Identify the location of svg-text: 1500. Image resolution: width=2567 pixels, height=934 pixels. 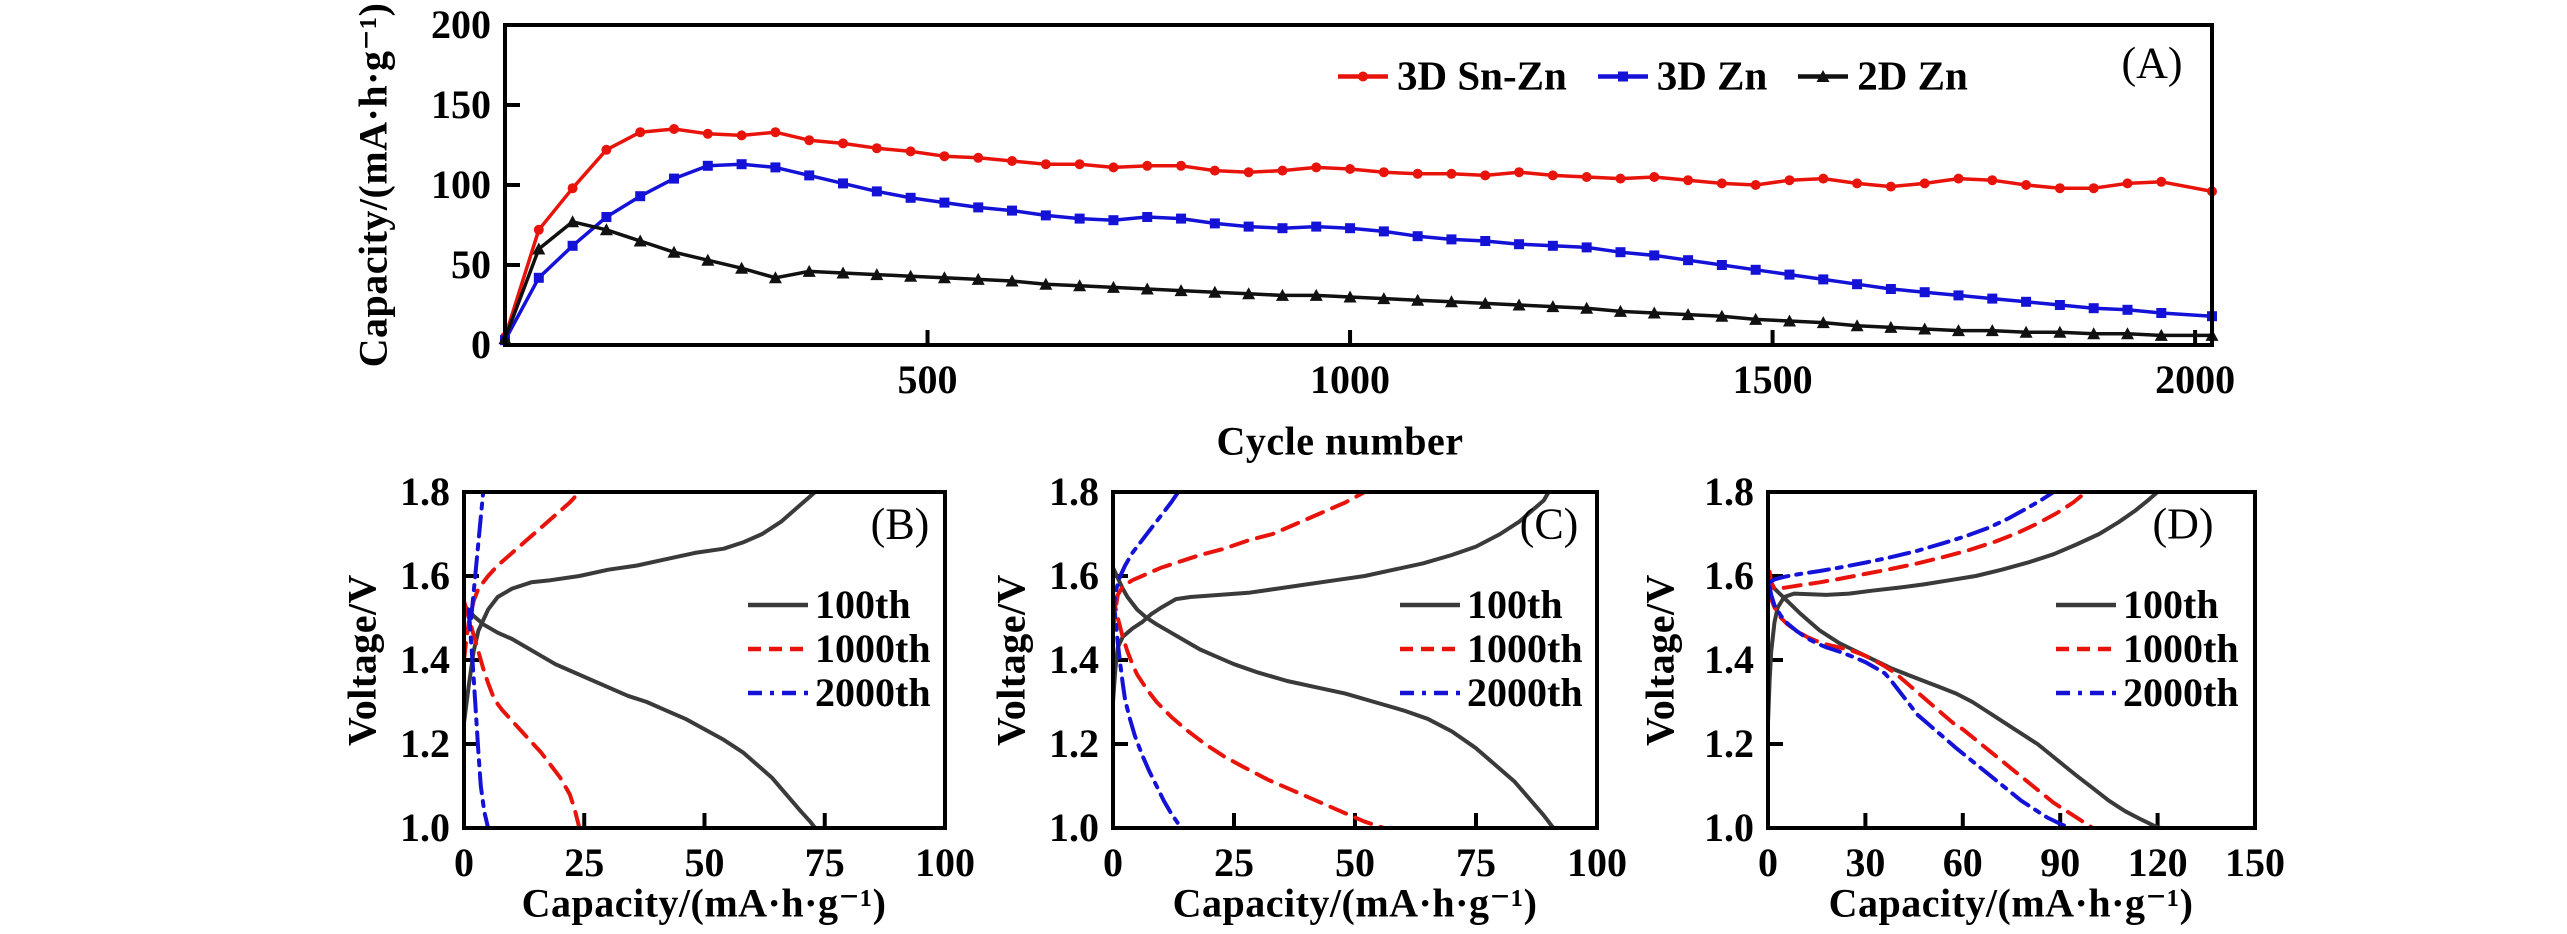
(1773, 379).